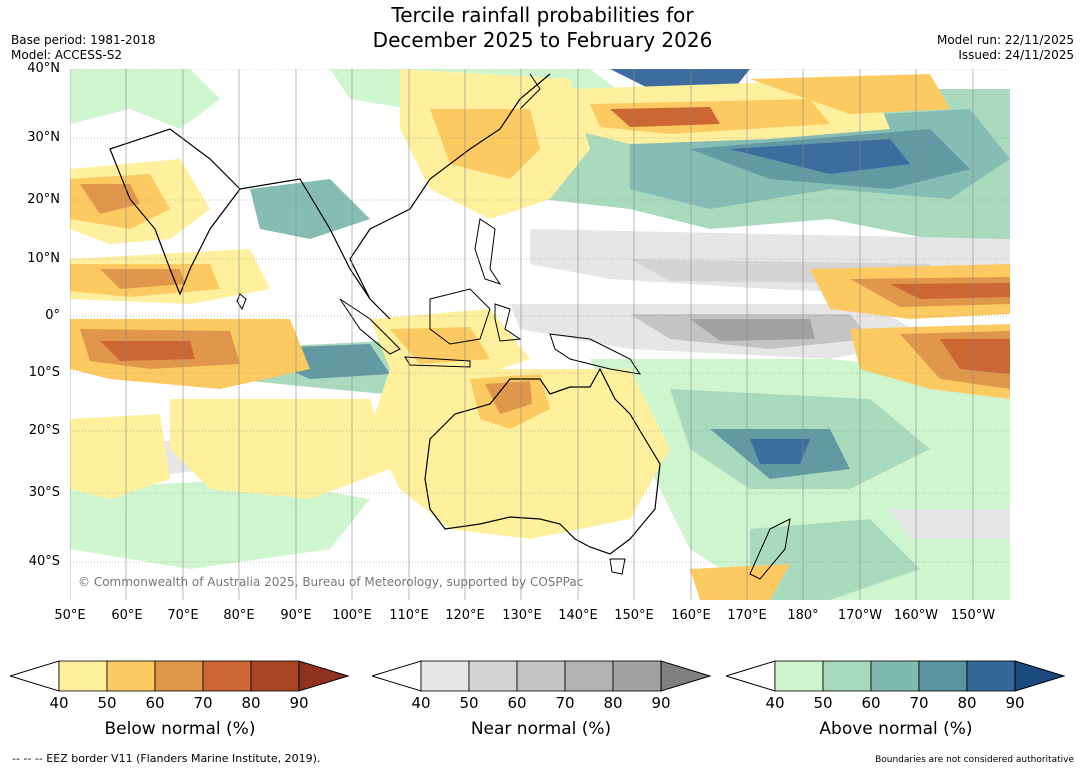 The image size is (1085, 770). I want to click on cbar-above-extend, so click(1040, 676).